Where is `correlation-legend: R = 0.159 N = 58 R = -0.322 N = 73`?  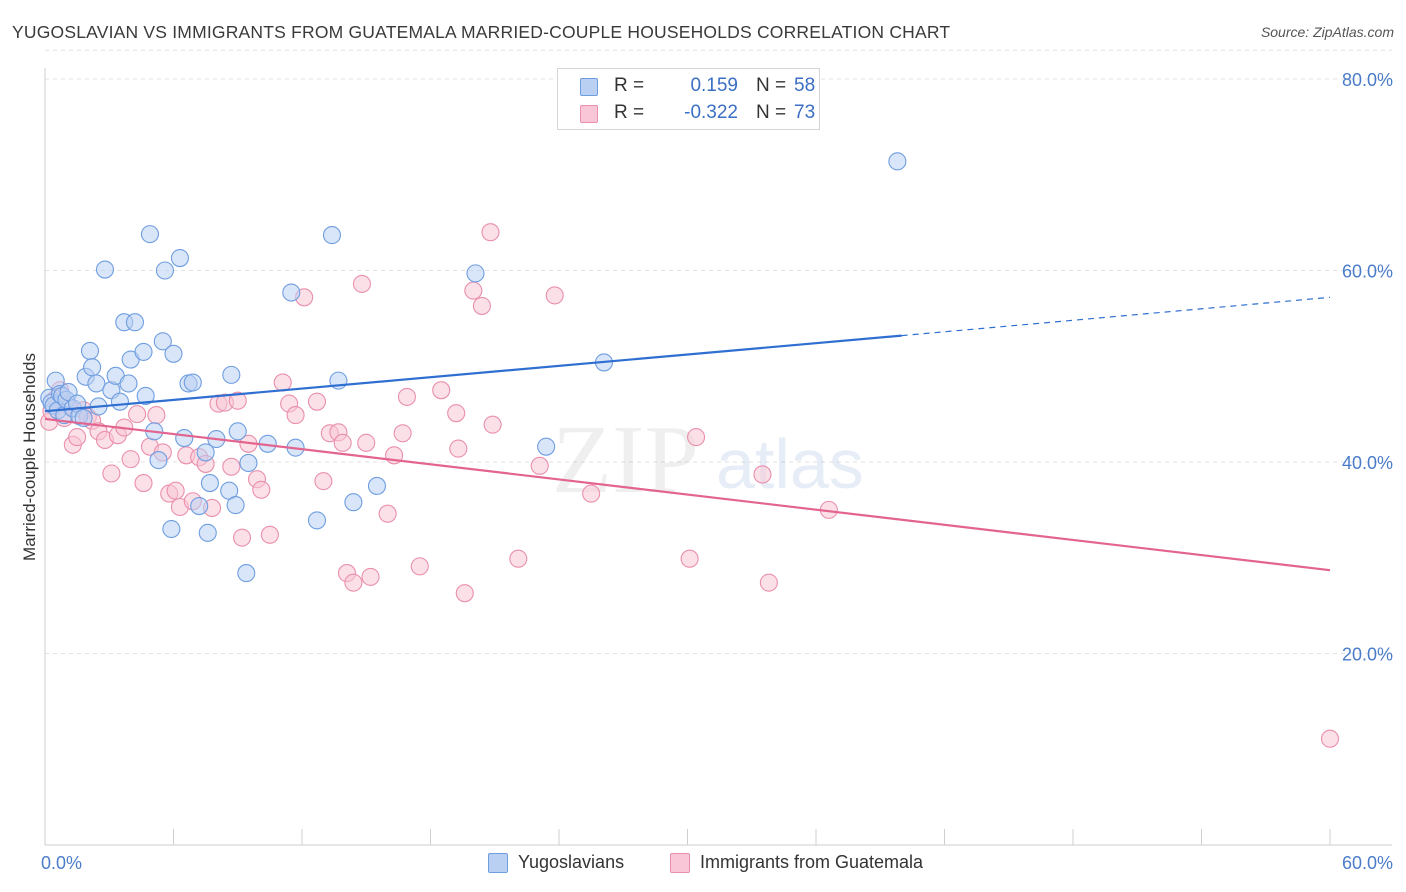
correlation-legend: R = 0.159 N = 58 R = -0.322 N = 73 is located at coordinates (688, 99).